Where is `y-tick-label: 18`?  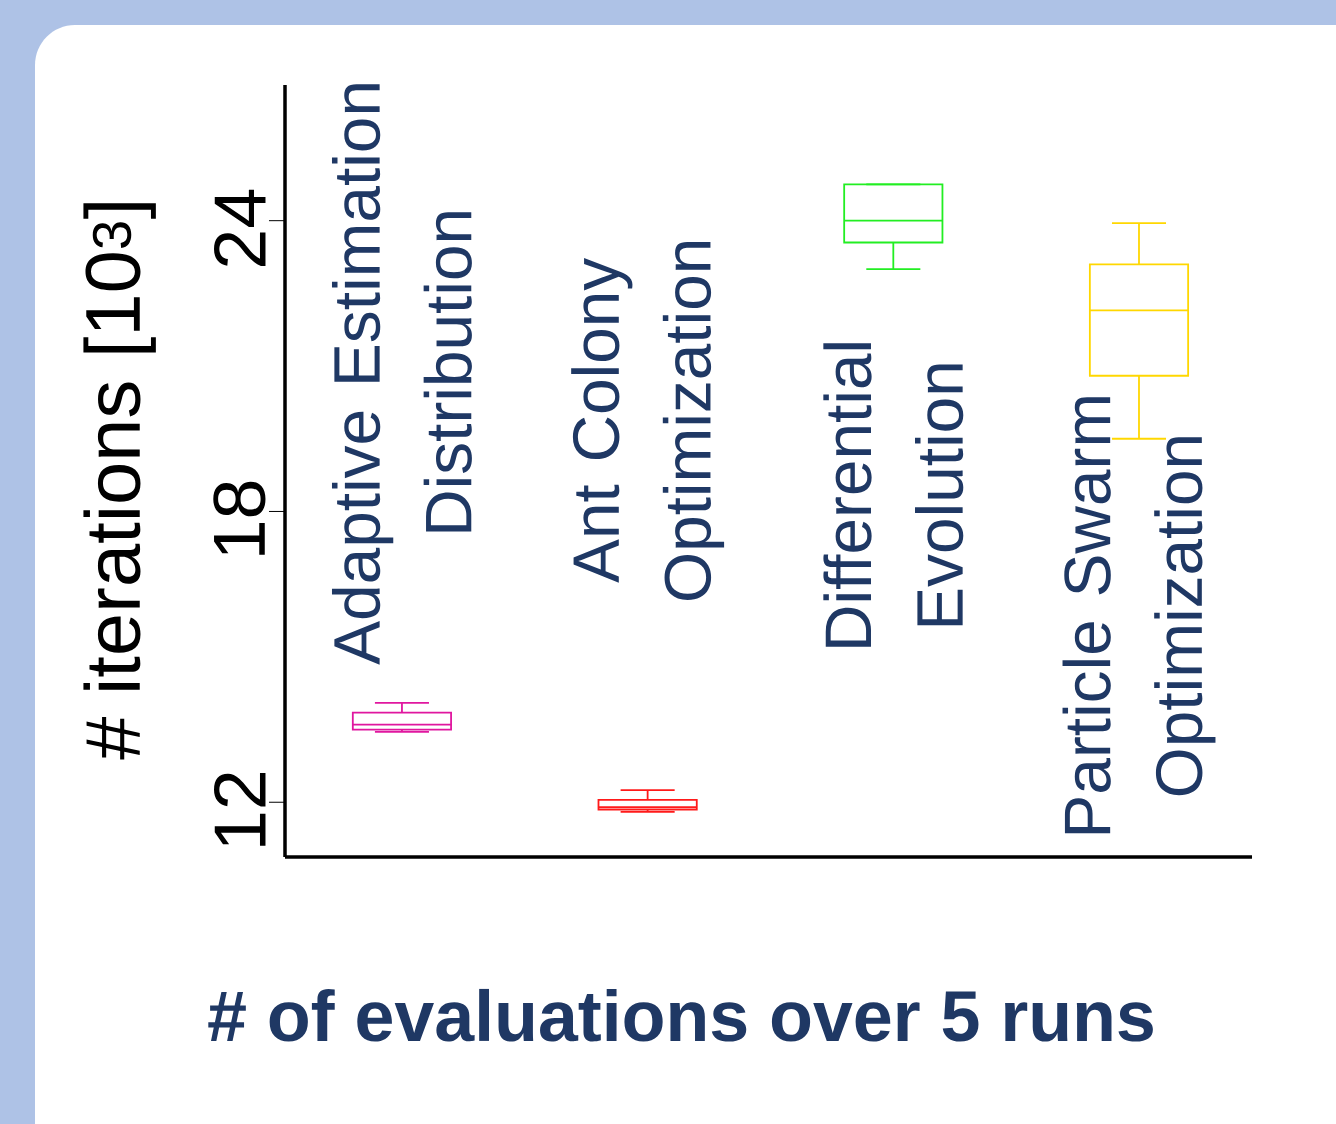
y-tick-label: 18 is located at coordinates (239, 518).